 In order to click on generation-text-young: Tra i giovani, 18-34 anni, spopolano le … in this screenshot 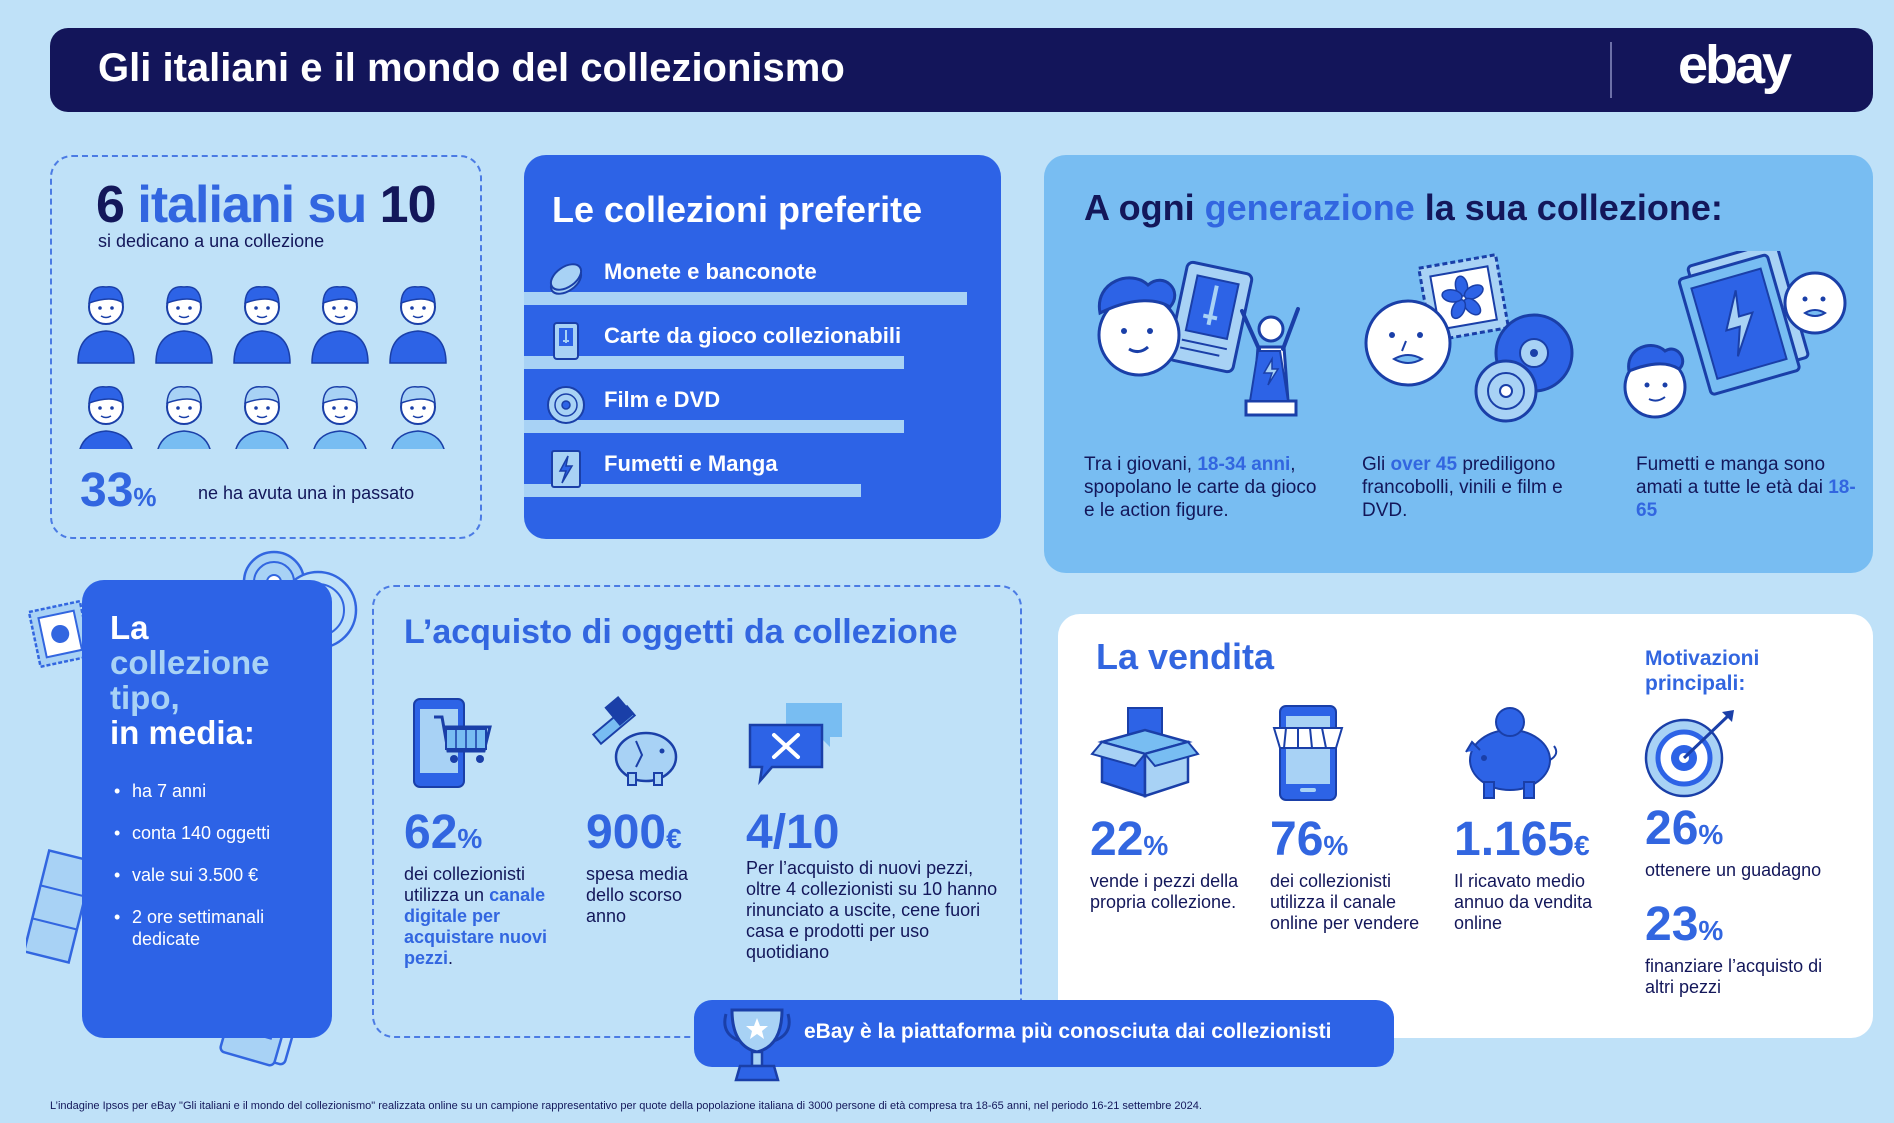, I will do `click(1200, 487)`.